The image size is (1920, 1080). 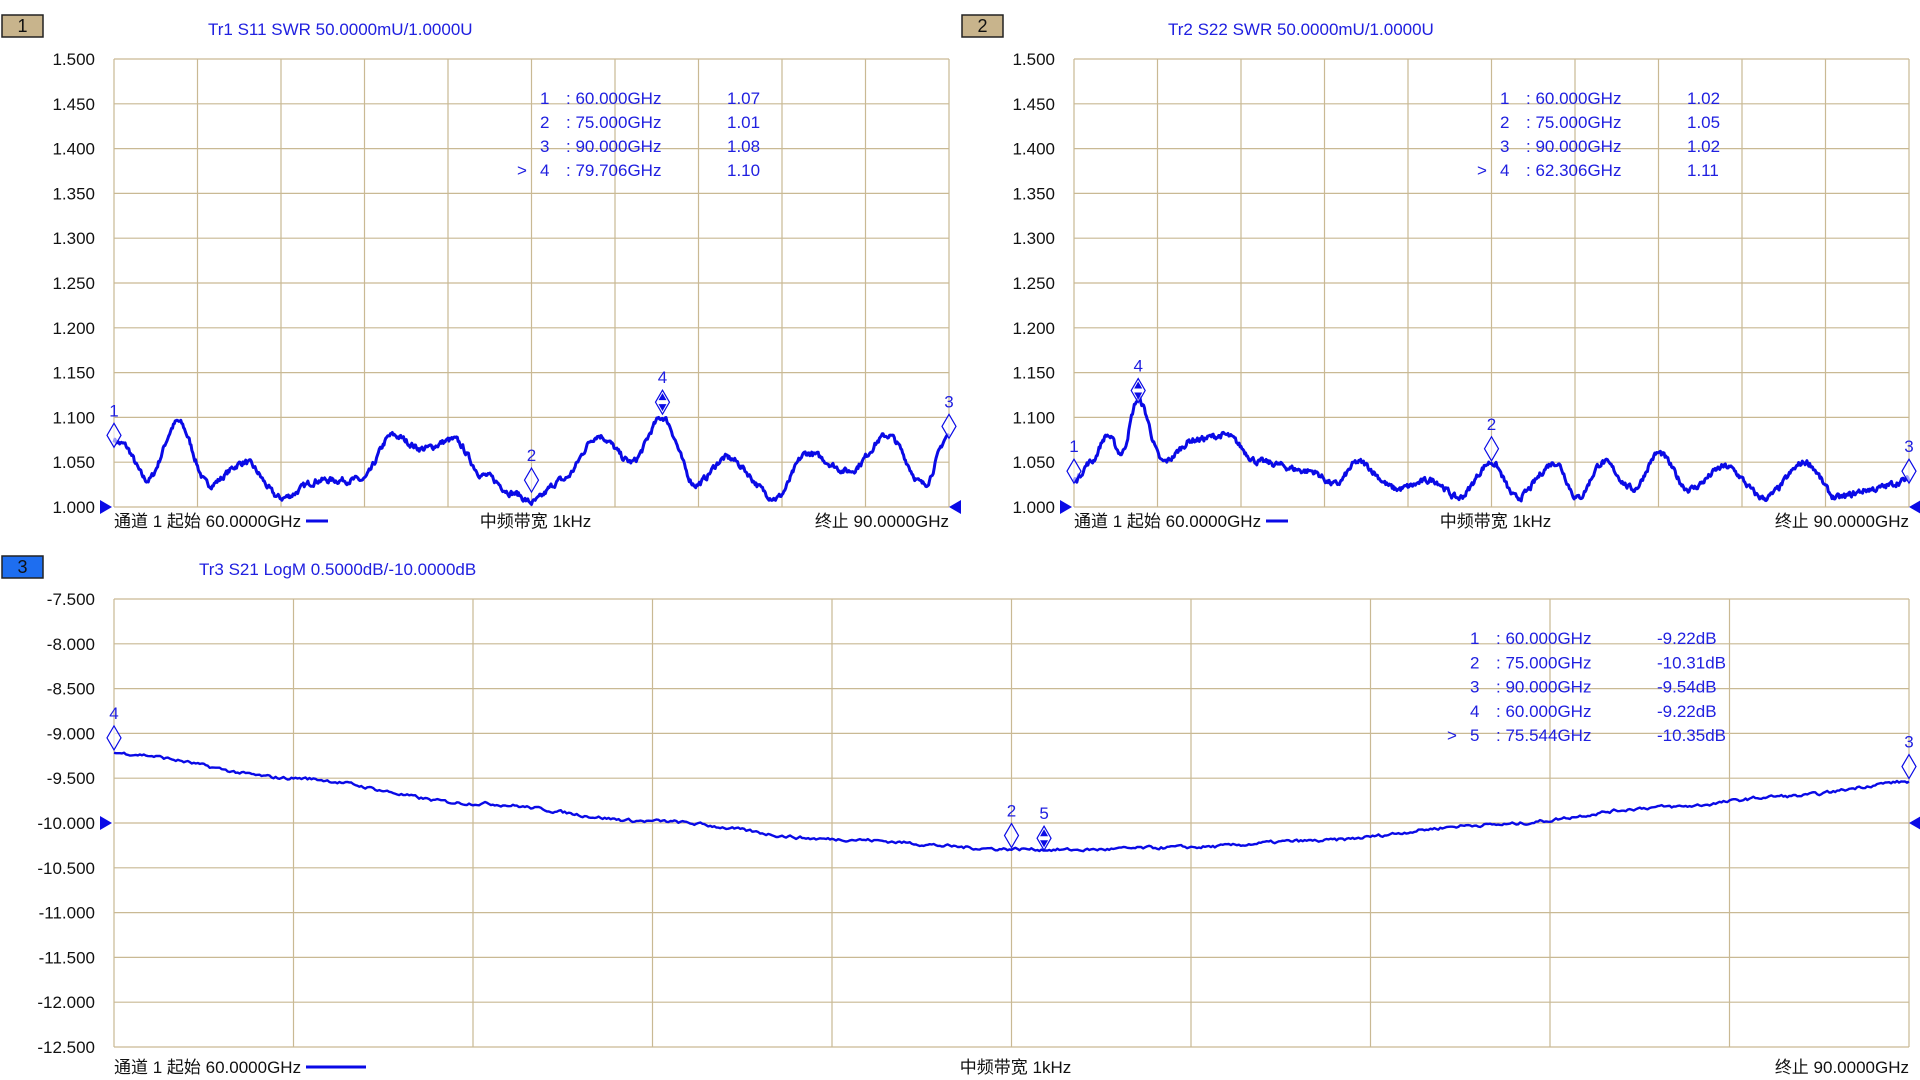 What do you see at coordinates (1482, 170) in the screenshot?
I see `active-marker-indicator: >` at bounding box center [1482, 170].